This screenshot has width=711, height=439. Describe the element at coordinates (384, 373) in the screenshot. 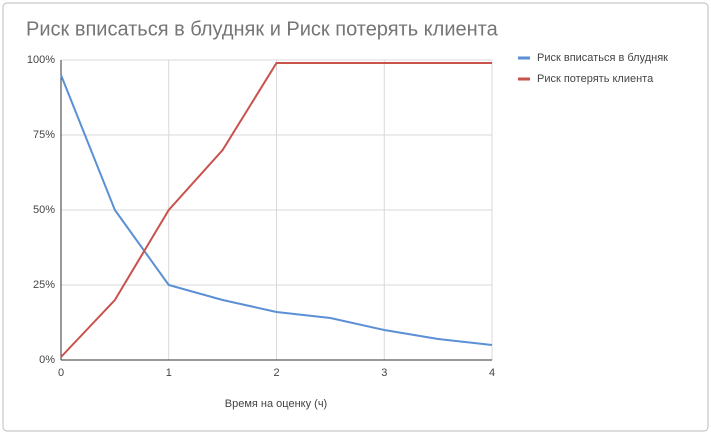

I see `x-tick-label: 3` at that location.